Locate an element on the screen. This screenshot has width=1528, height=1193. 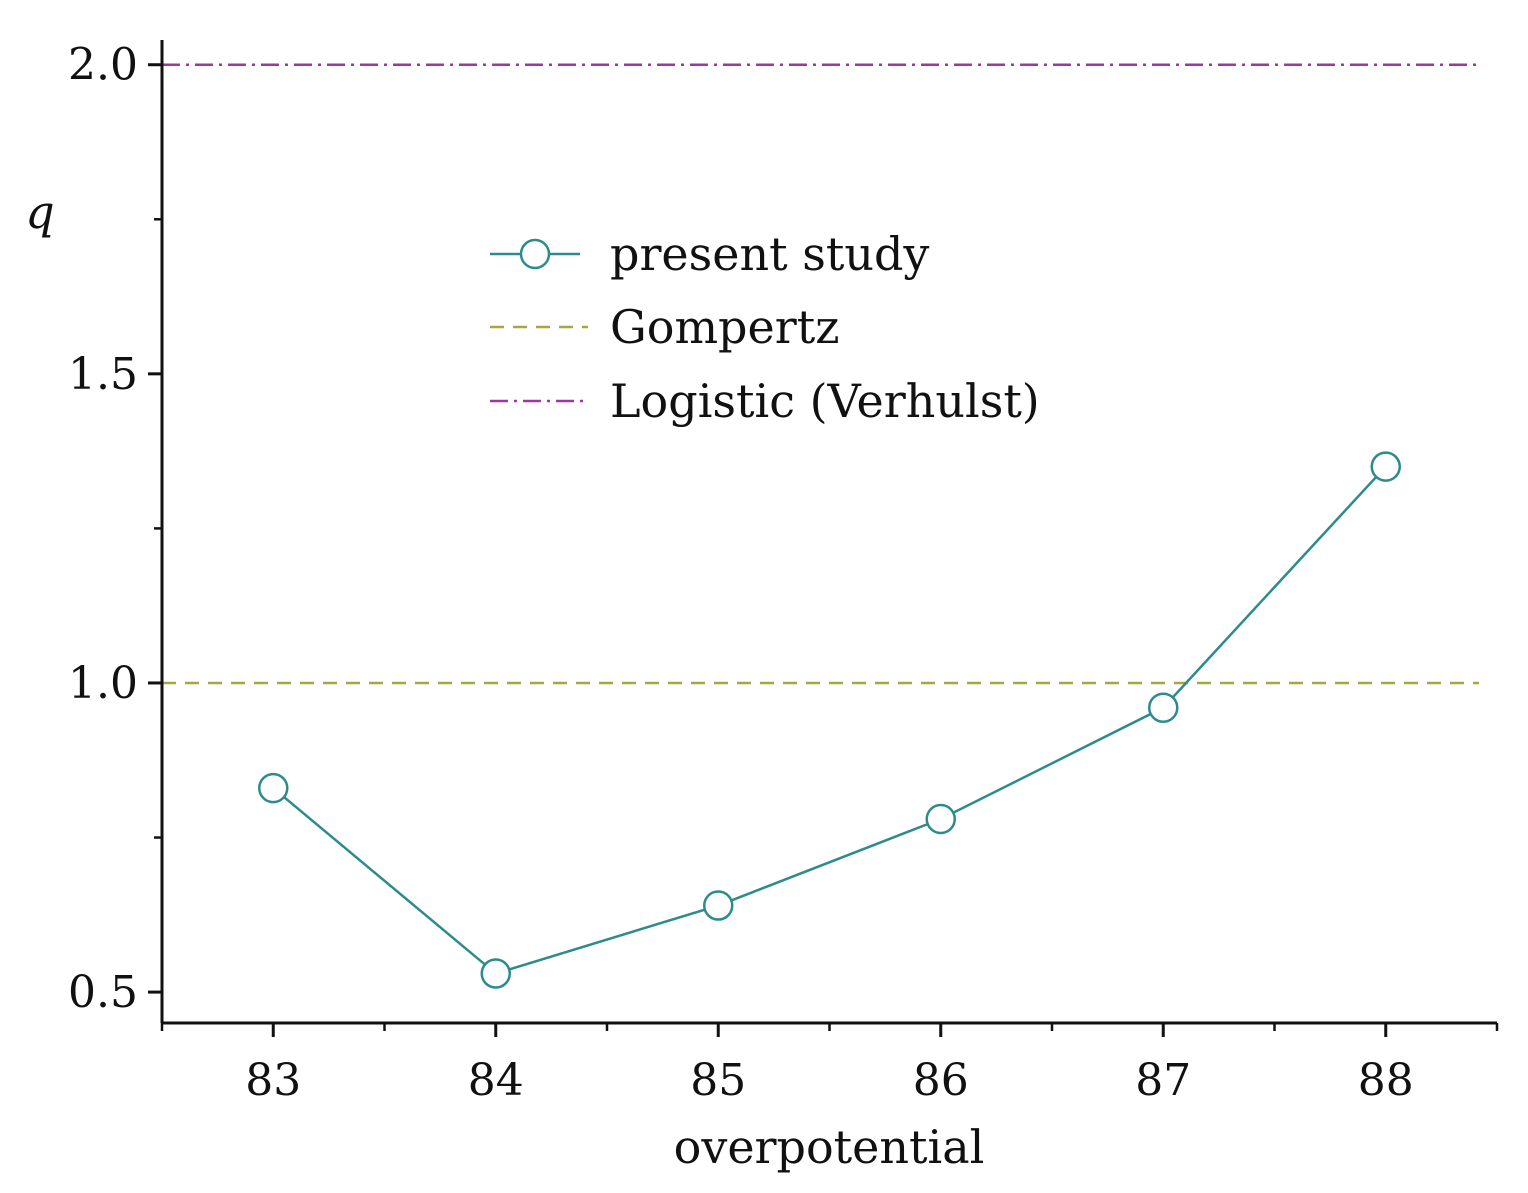
y-tick-label: 0.5 is located at coordinates (103, 992).